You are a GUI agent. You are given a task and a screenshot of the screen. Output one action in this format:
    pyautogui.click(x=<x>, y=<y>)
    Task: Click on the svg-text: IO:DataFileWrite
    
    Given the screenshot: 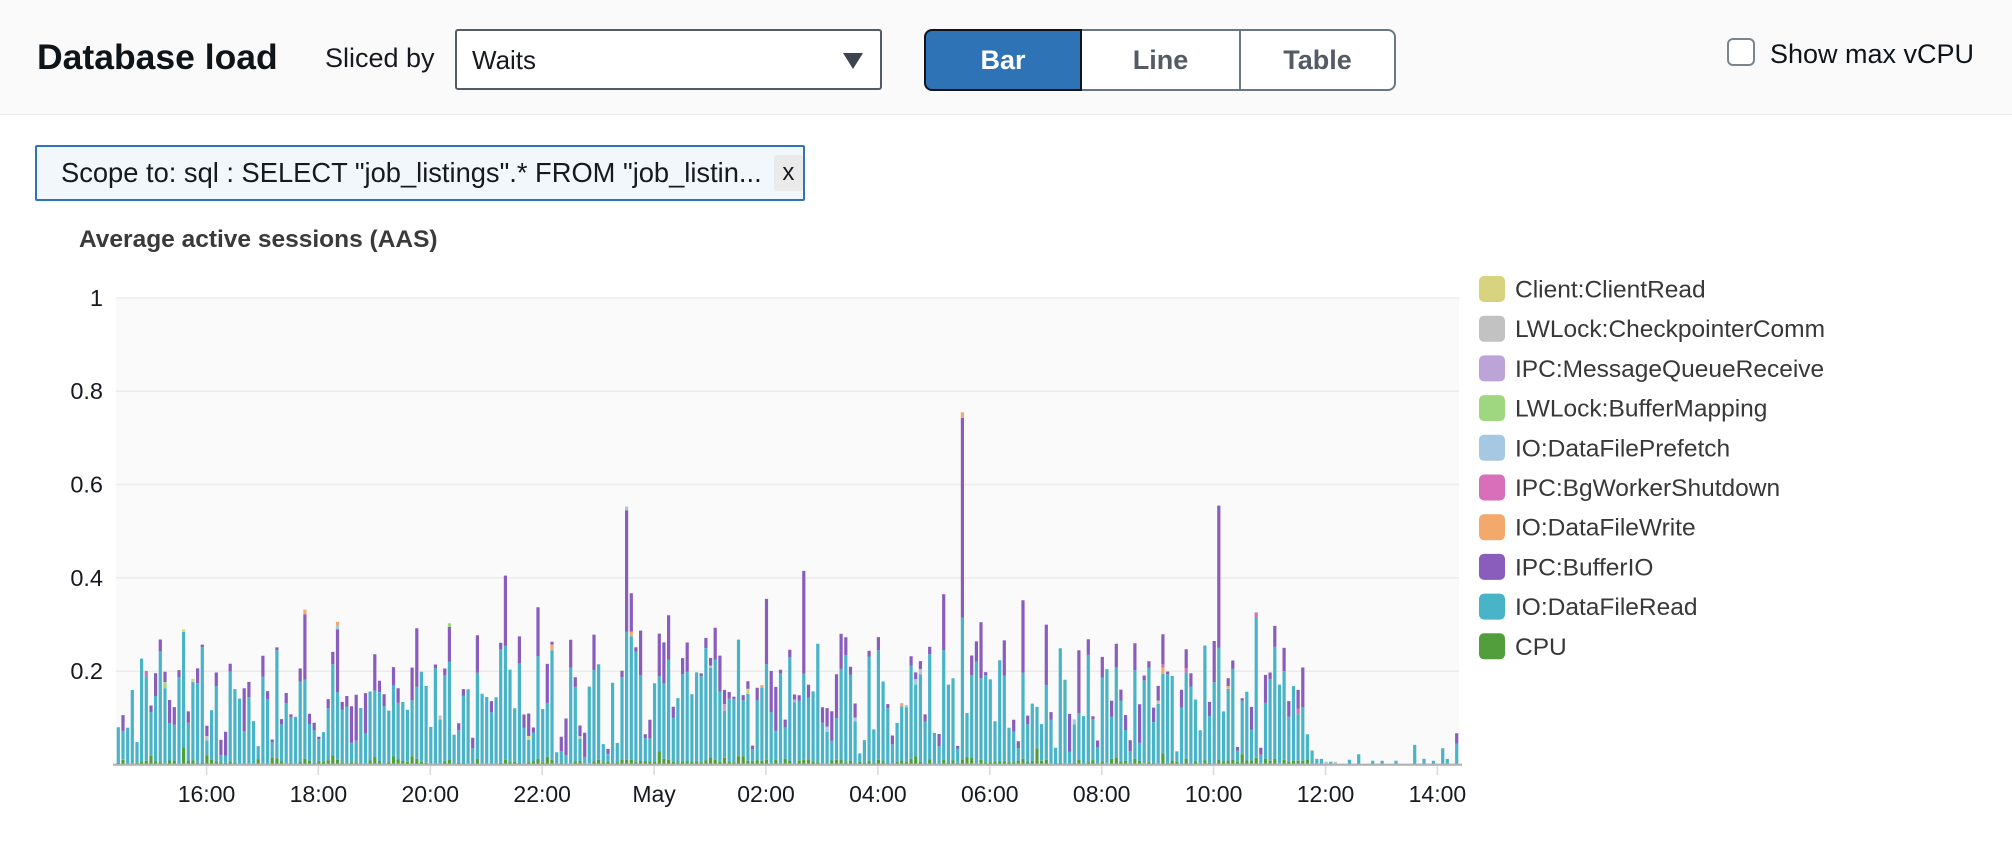 What is the action you would take?
    pyautogui.click(x=1605, y=528)
    